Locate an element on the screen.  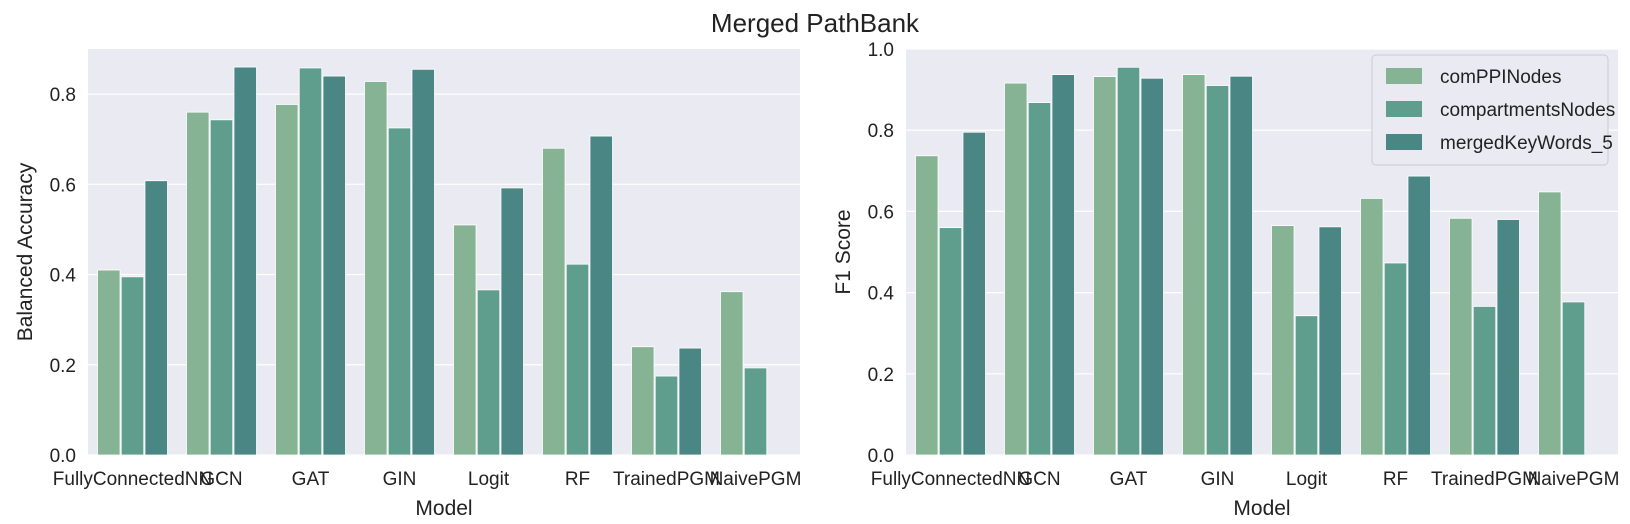
legend-entry: mergedKeyWords_5 is located at coordinates (1526, 143).